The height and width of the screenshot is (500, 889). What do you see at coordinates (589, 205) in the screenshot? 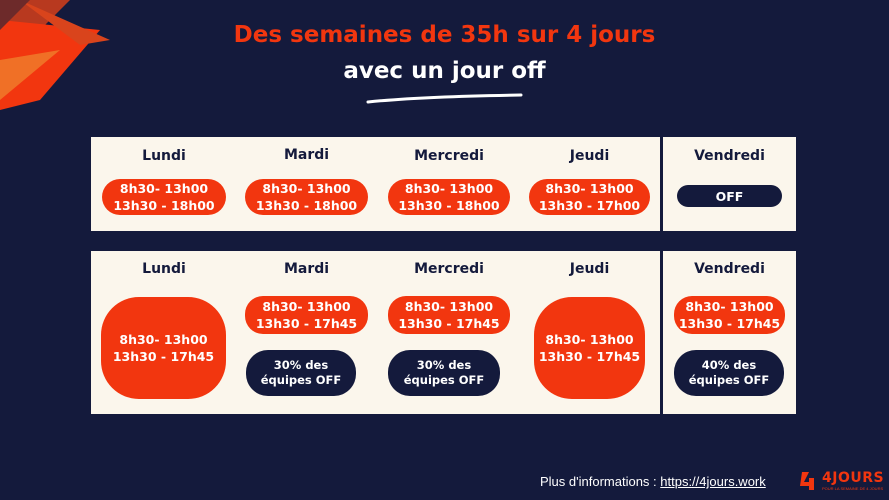
I see `afternoon-hours: 13h30 - 17h00` at bounding box center [589, 205].